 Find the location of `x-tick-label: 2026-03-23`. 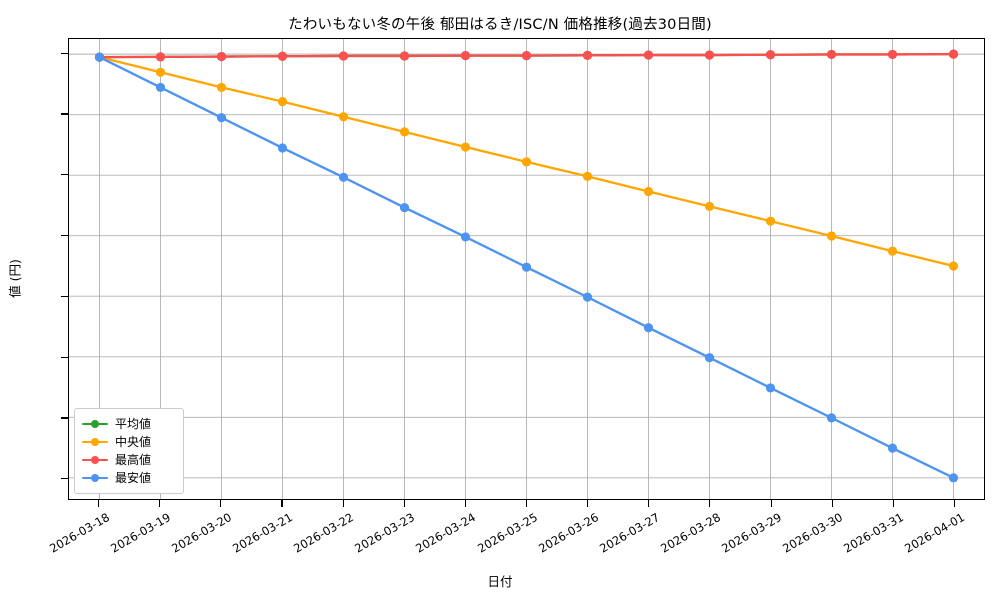

x-tick-label: 2026-03-23 is located at coordinates (385, 533).